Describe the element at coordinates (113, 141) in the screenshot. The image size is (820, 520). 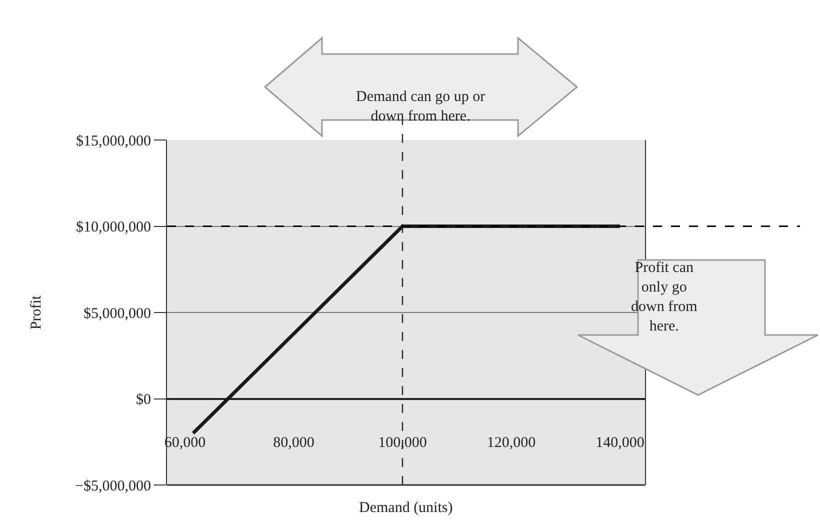
I see `y-tick-label: $15,000,000` at that location.